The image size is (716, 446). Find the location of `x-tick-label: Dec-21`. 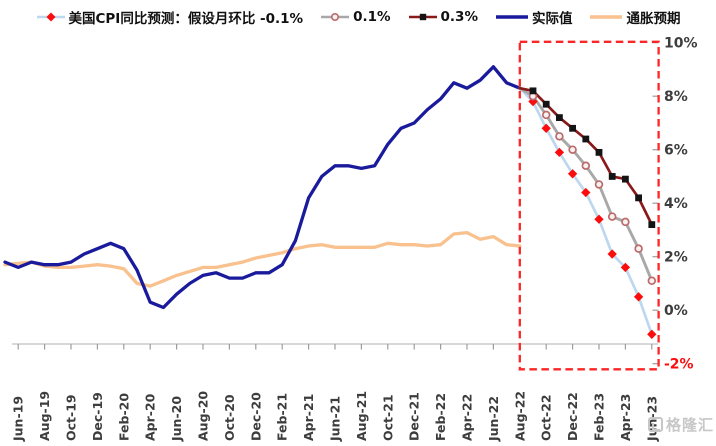

x-tick-label: Dec-21 is located at coordinates (414, 416).